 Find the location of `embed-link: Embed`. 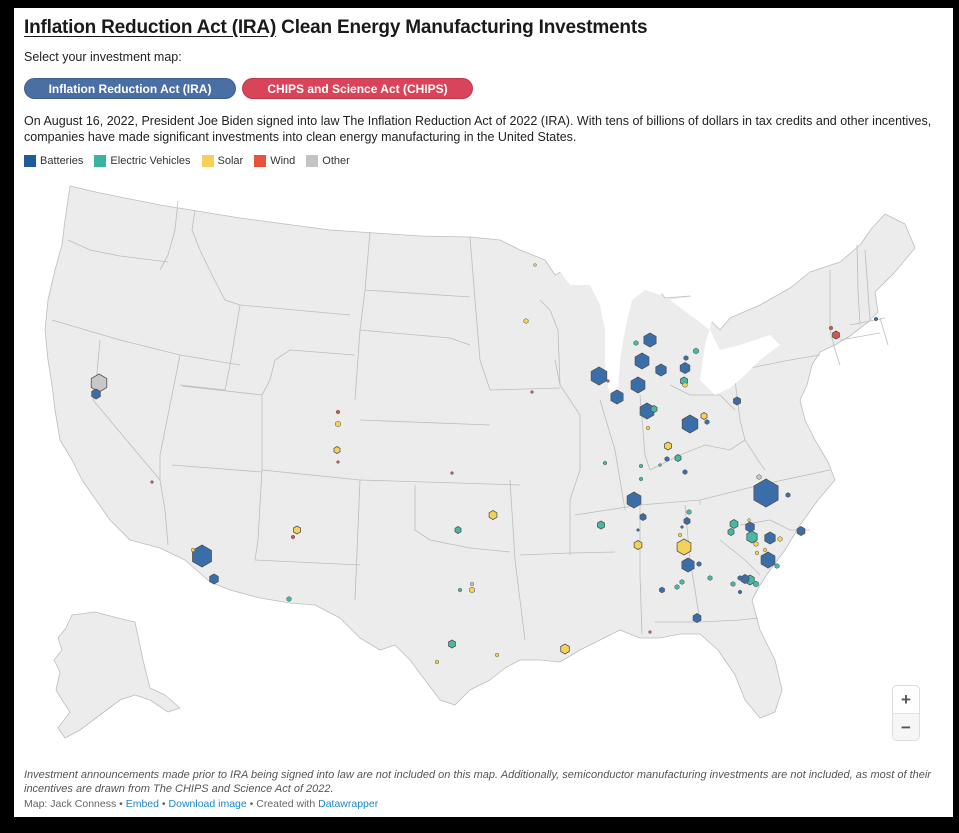

embed-link: Embed is located at coordinates (142, 804).